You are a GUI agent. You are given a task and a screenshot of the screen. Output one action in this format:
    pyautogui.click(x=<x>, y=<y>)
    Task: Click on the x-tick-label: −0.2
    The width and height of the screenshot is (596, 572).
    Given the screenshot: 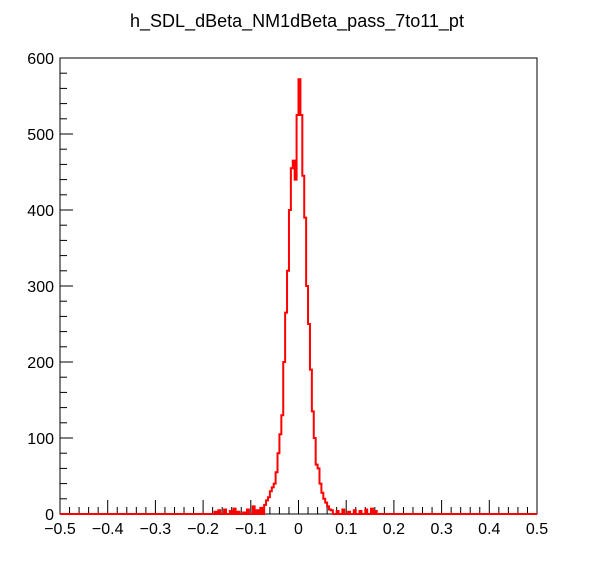 What is the action you would take?
    pyautogui.click(x=203, y=529)
    